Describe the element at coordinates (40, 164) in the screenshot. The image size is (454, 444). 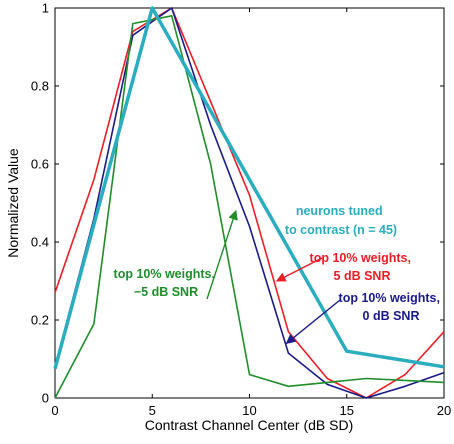
I see `y-tick-label: 0.6` at that location.